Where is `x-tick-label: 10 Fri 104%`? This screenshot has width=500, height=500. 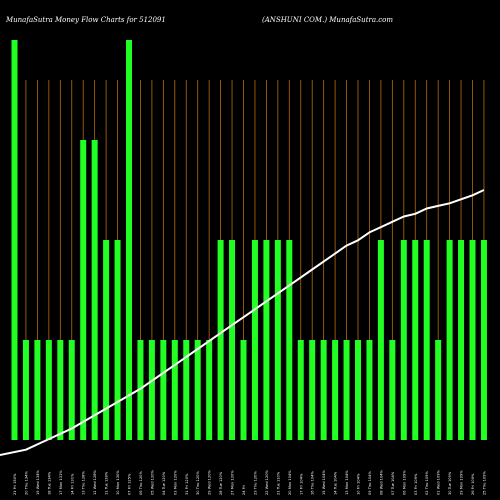 x-tick-label: 10 Fri 104% is located at coordinates (359, 484).